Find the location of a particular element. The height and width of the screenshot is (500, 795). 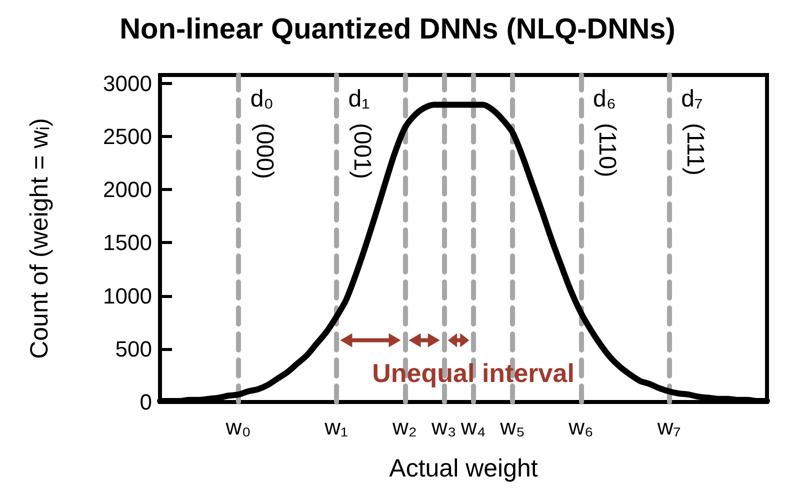

y-tick-label: 2500 is located at coordinates (127, 137).